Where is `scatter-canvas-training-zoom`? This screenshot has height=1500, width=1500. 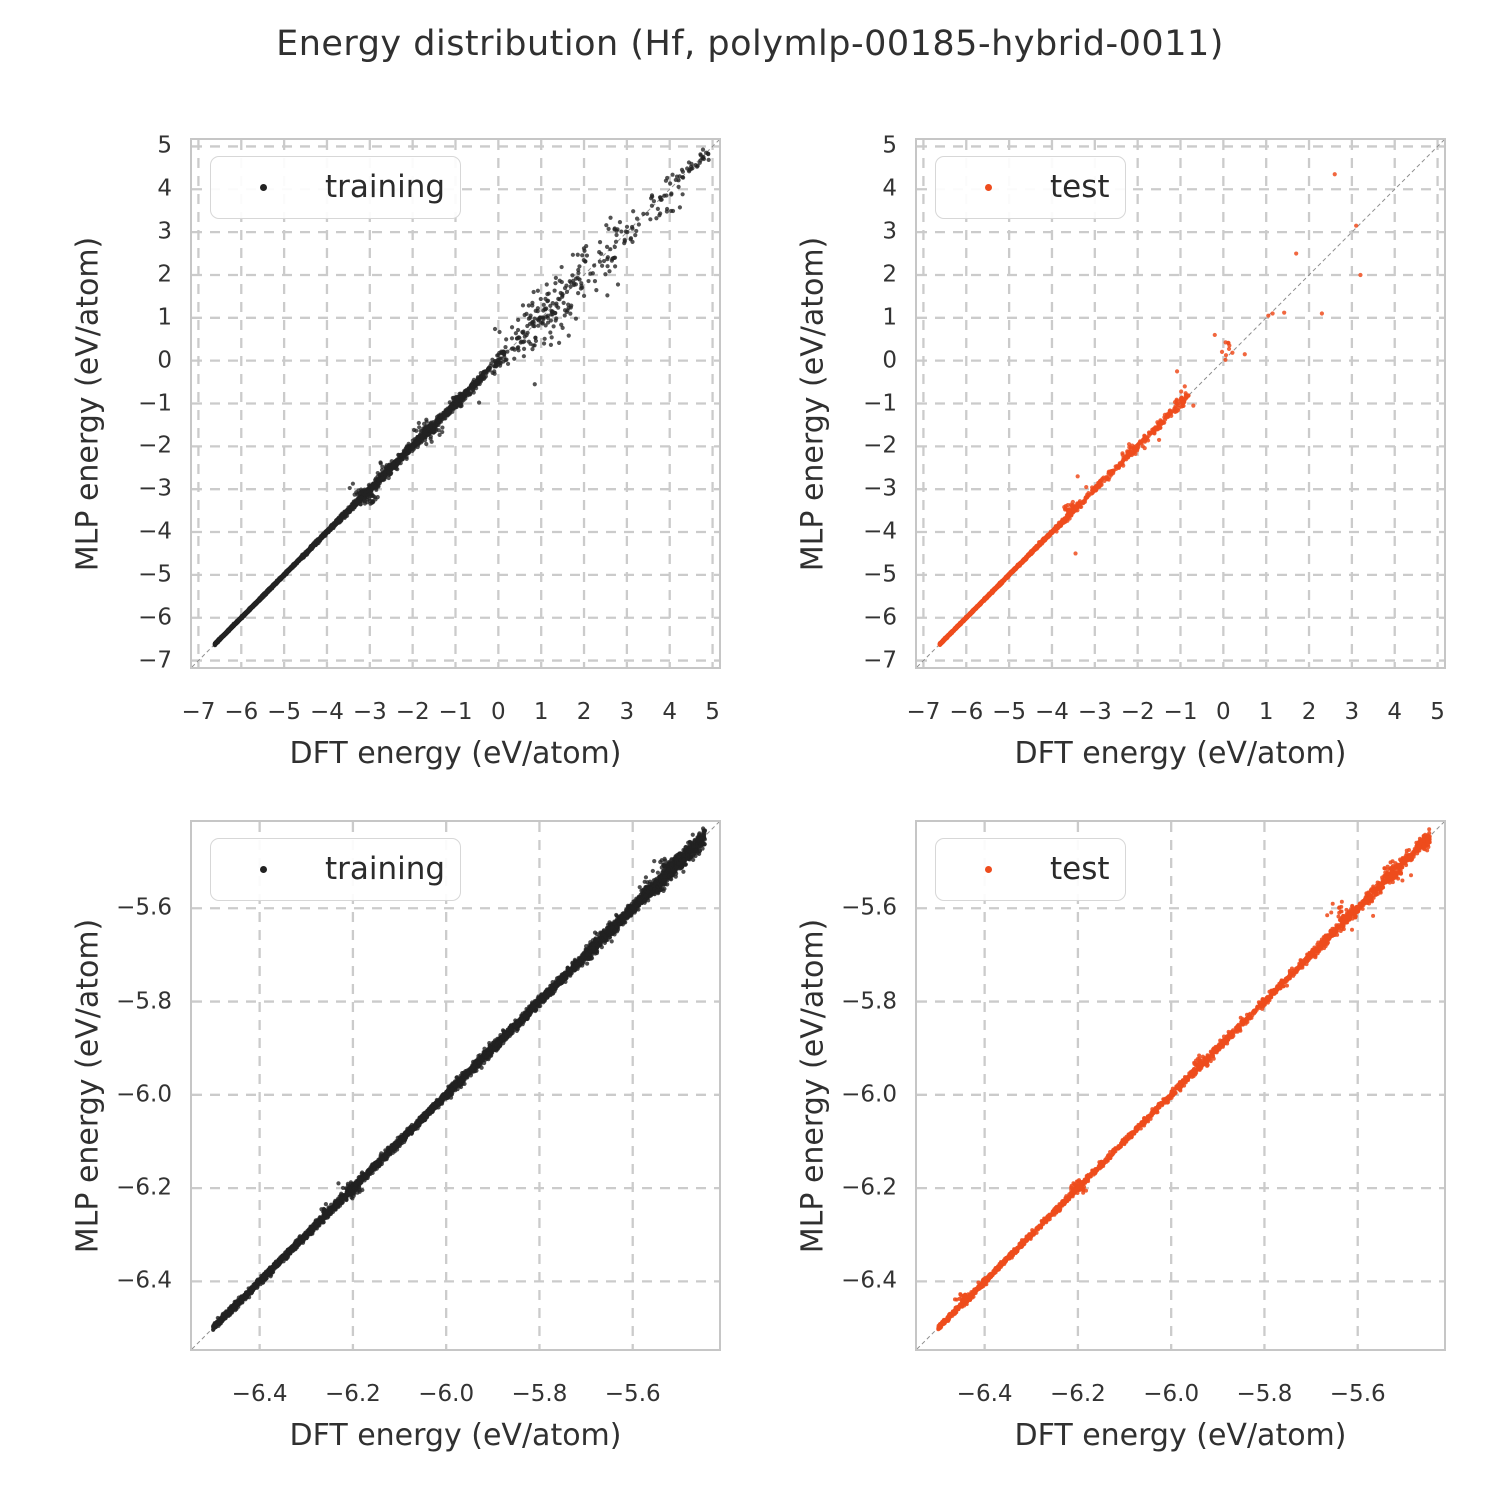 scatter-canvas-training-zoom is located at coordinates (455, 1085).